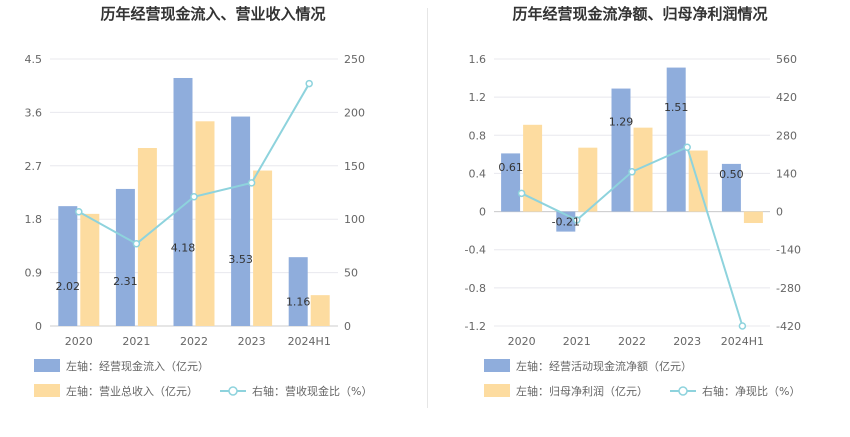 The height and width of the screenshot is (437, 850). What do you see at coordinates (137, 366) in the screenshot?
I see `chart1-legend-label-s1: 左轴：经营现金流入（亿元）` at bounding box center [137, 366].